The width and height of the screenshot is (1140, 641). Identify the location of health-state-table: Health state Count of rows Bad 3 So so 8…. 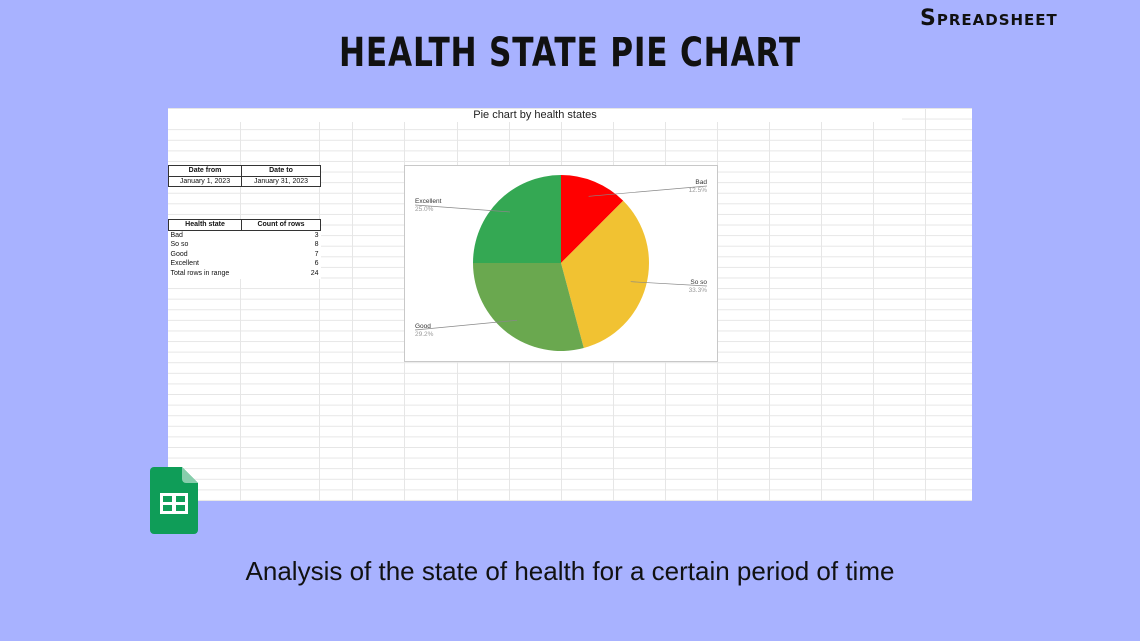
(244, 249).